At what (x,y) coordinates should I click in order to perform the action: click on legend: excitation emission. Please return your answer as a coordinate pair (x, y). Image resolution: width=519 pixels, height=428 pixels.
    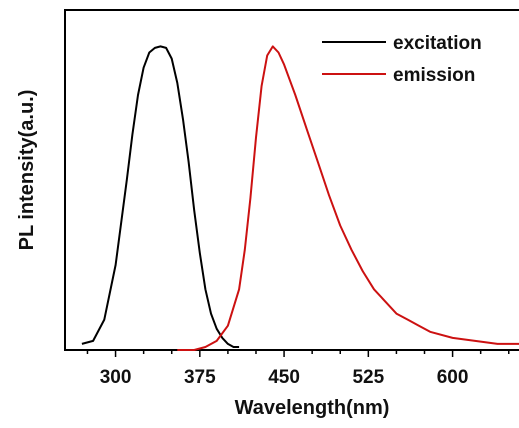
    Looking at the image, I should click on (402, 59).